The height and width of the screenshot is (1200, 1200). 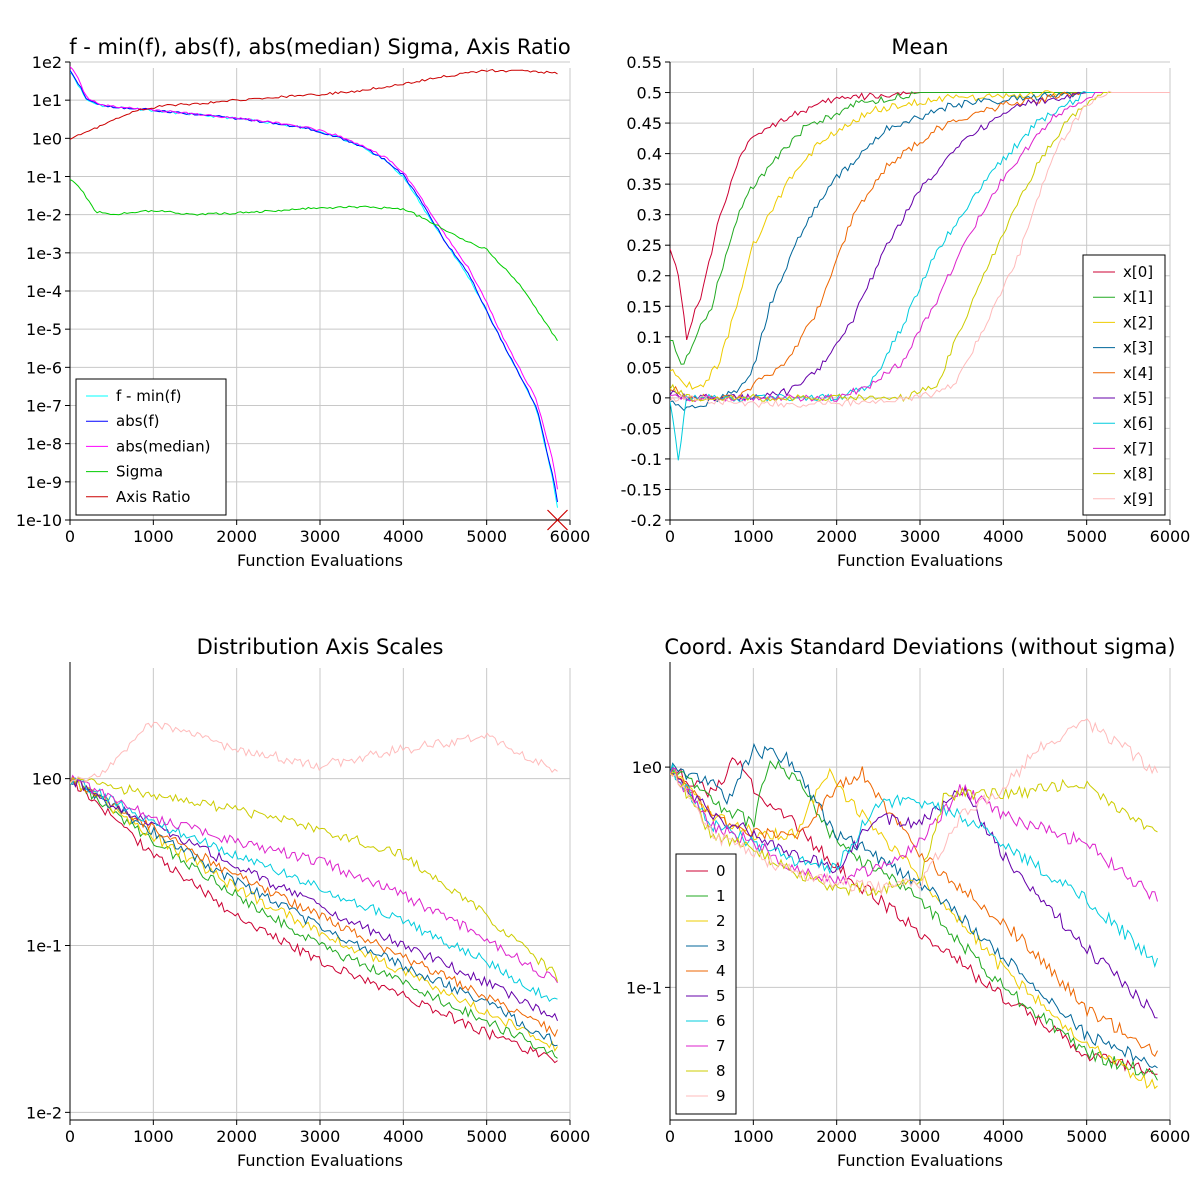 What do you see at coordinates (1138, 448) in the screenshot?
I see `legend-label: x[7]` at bounding box center [1138, 448].